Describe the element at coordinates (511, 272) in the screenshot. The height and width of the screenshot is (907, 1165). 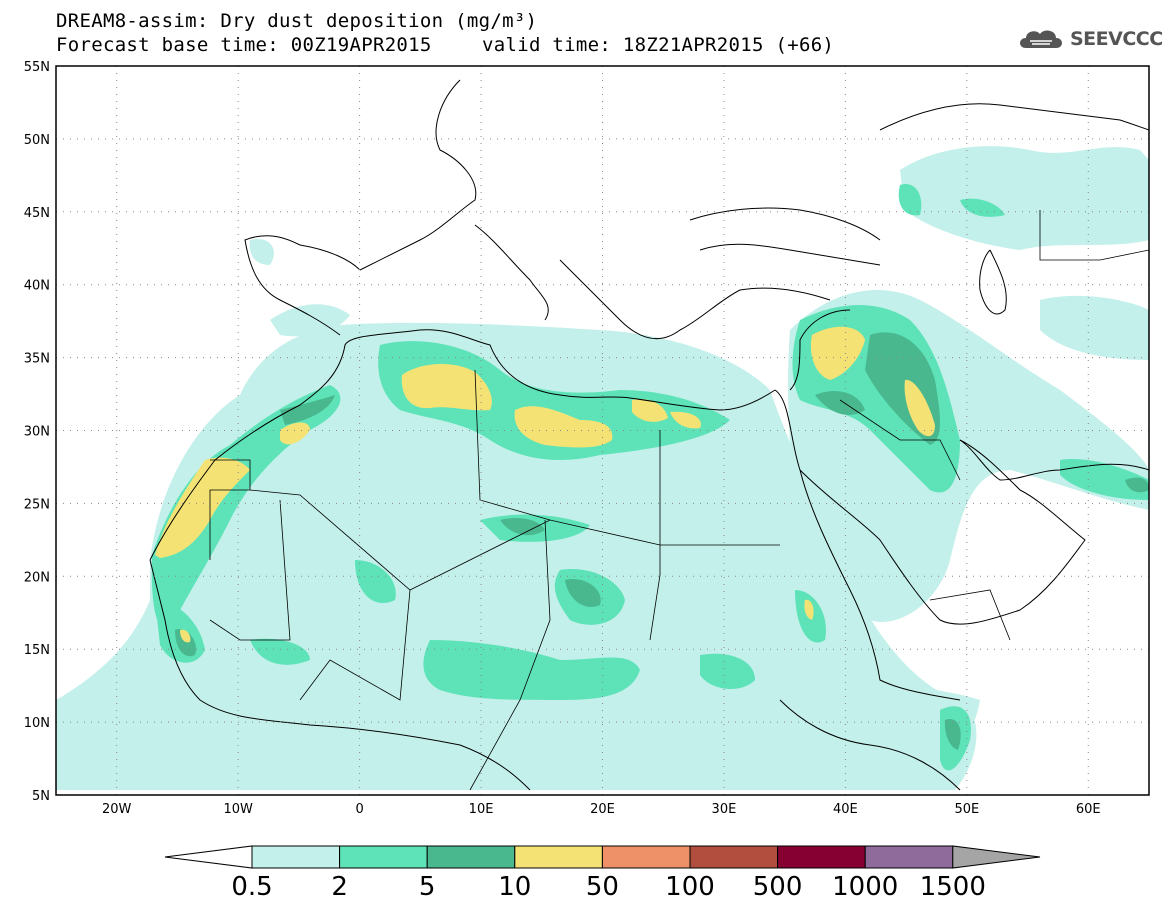
I see `coastline-italy` at that location.